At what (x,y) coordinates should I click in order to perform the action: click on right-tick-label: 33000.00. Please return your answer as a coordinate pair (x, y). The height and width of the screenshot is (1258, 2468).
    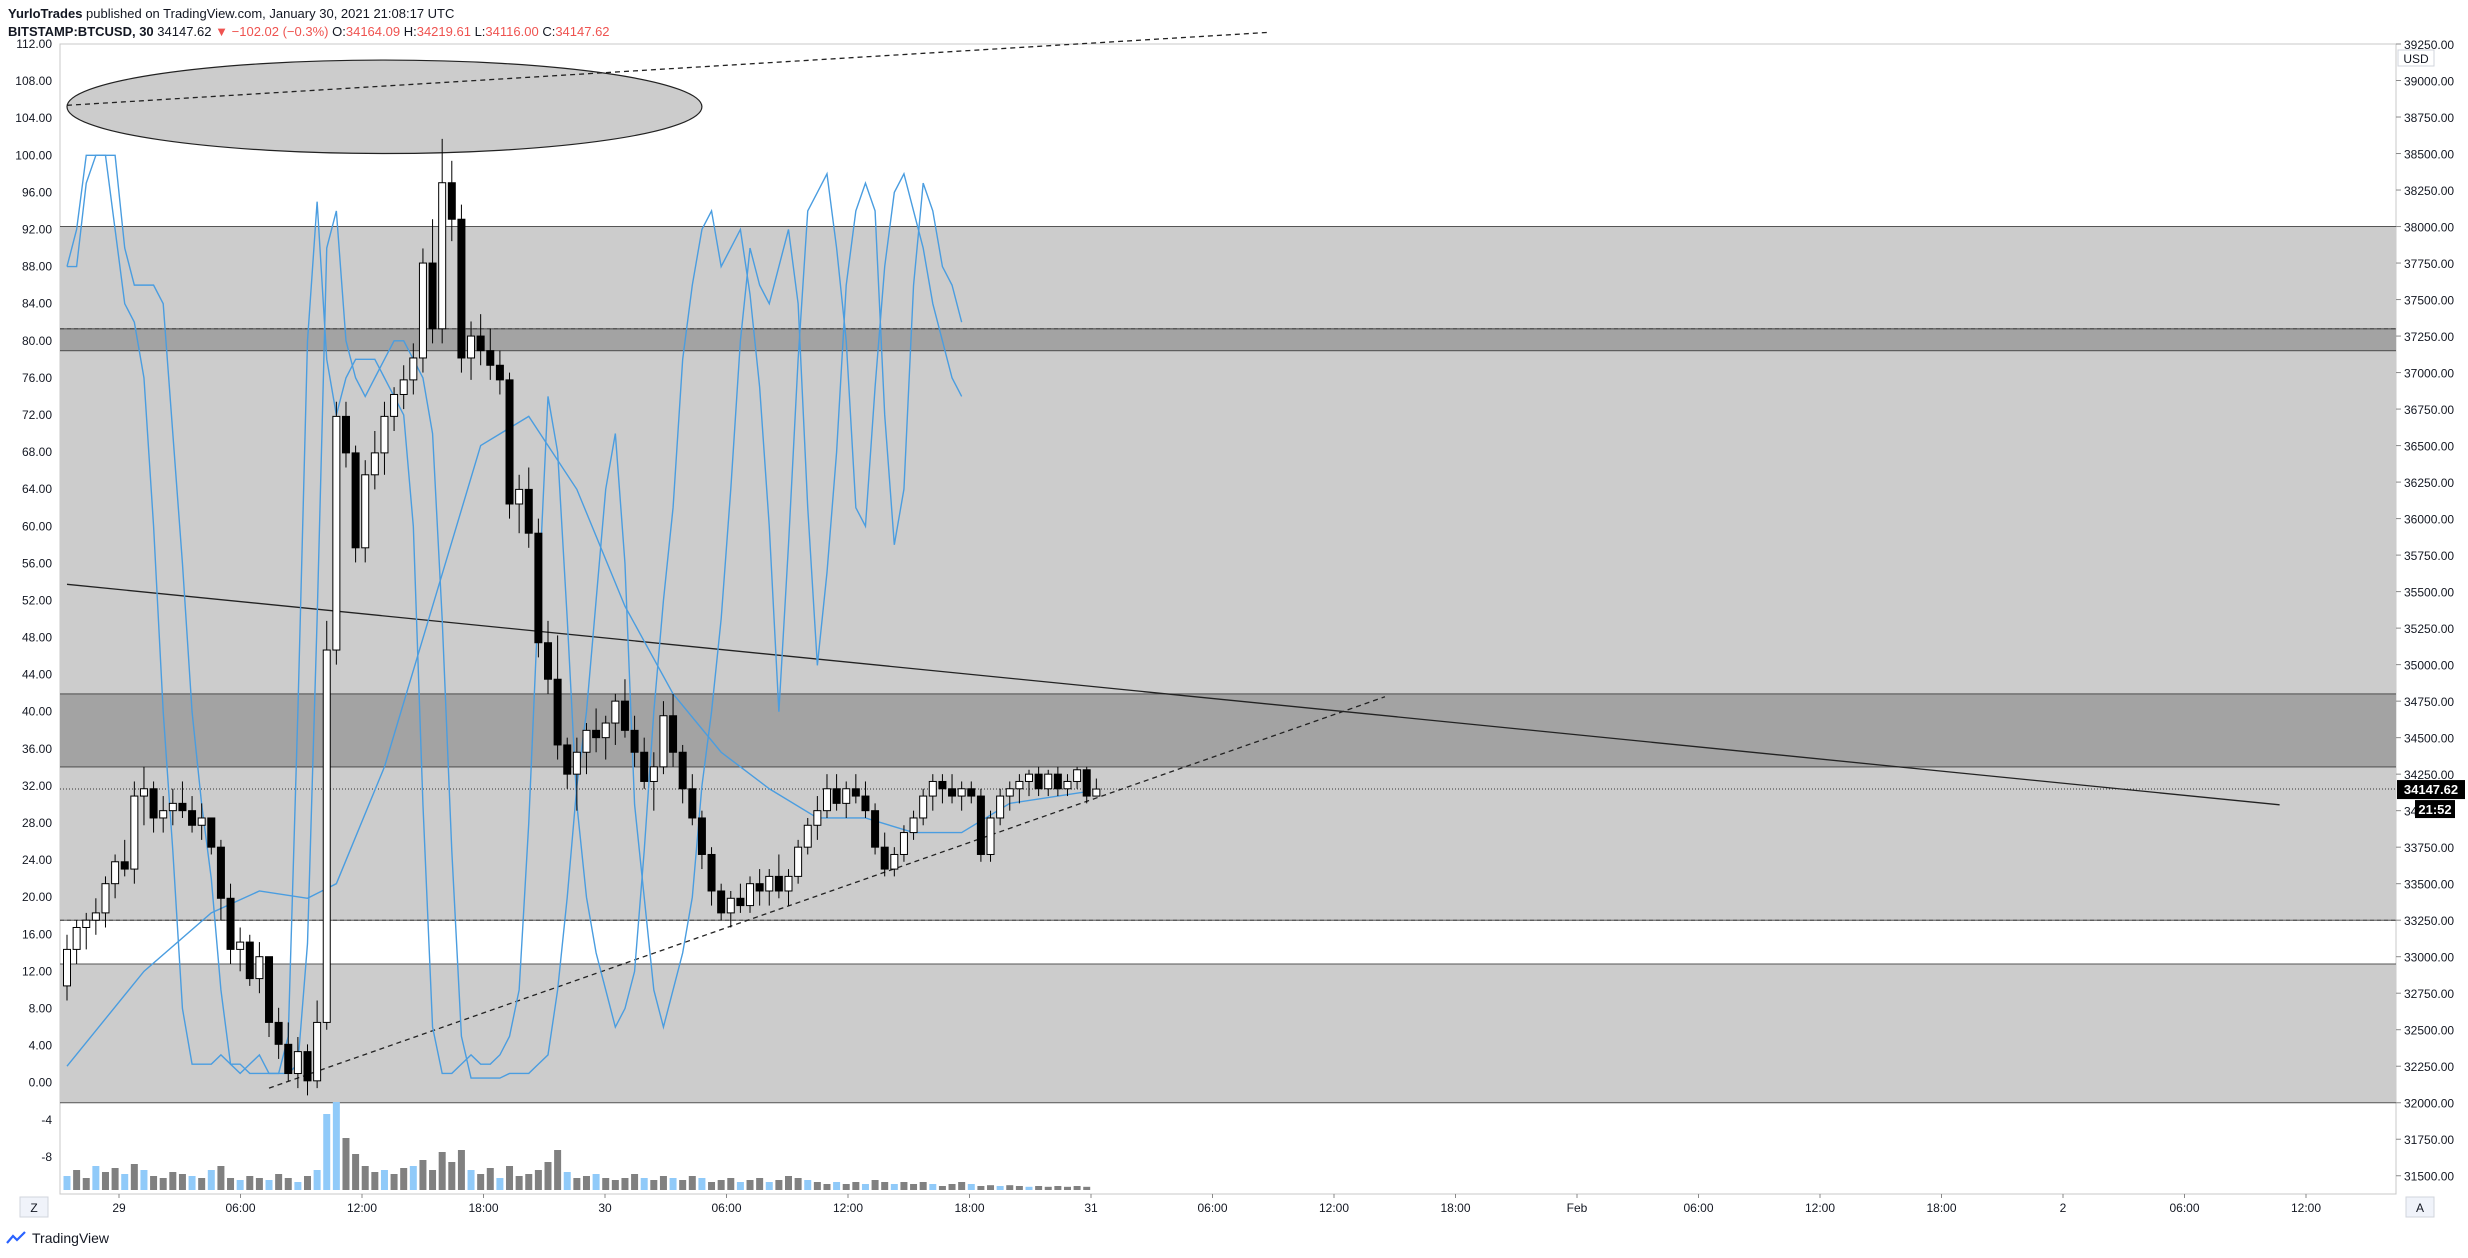
    Looking at the image, I should click on (2429, 958).